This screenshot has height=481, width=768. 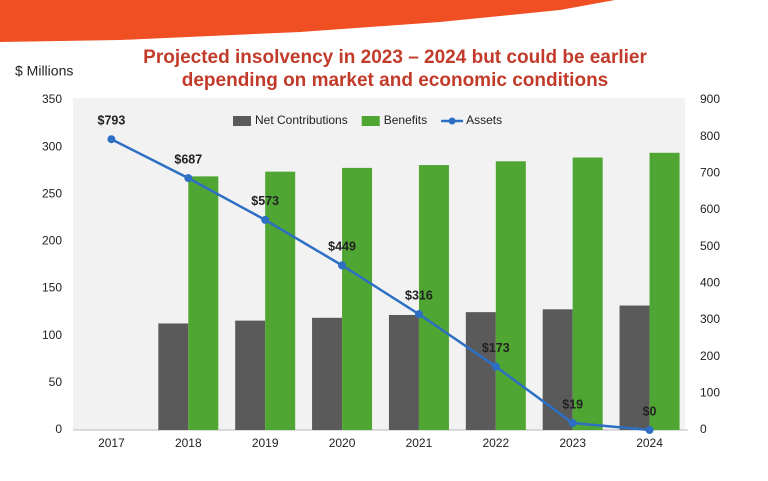 I want to click on y2-tick-label: 500, so click(x=710, y=246).